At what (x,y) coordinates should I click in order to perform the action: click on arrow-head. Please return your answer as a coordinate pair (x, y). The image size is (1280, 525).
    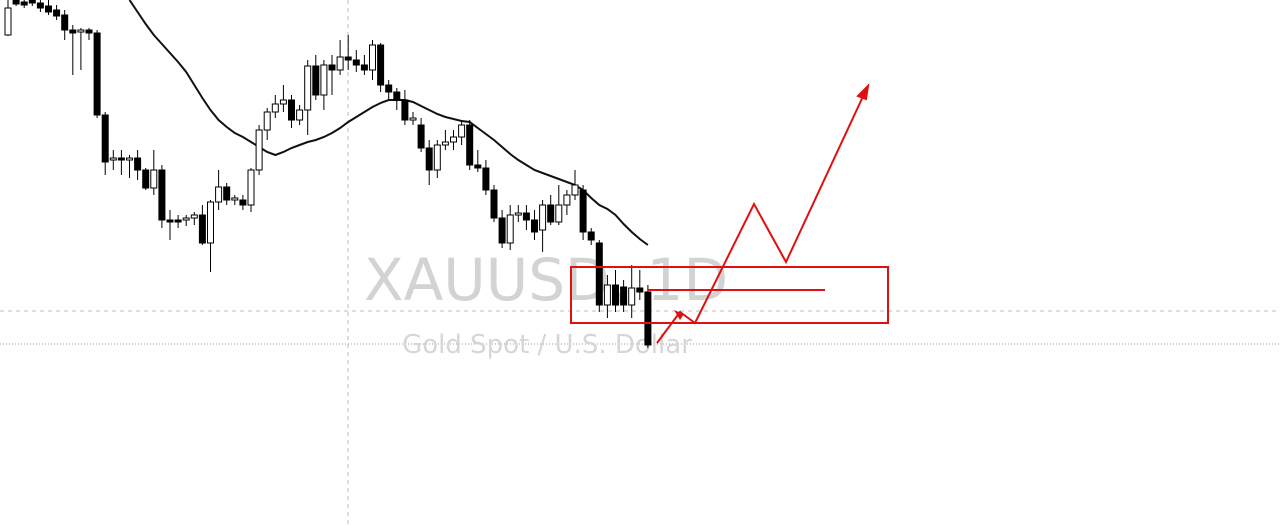
    Looking at the image, I should click on (863, 92).